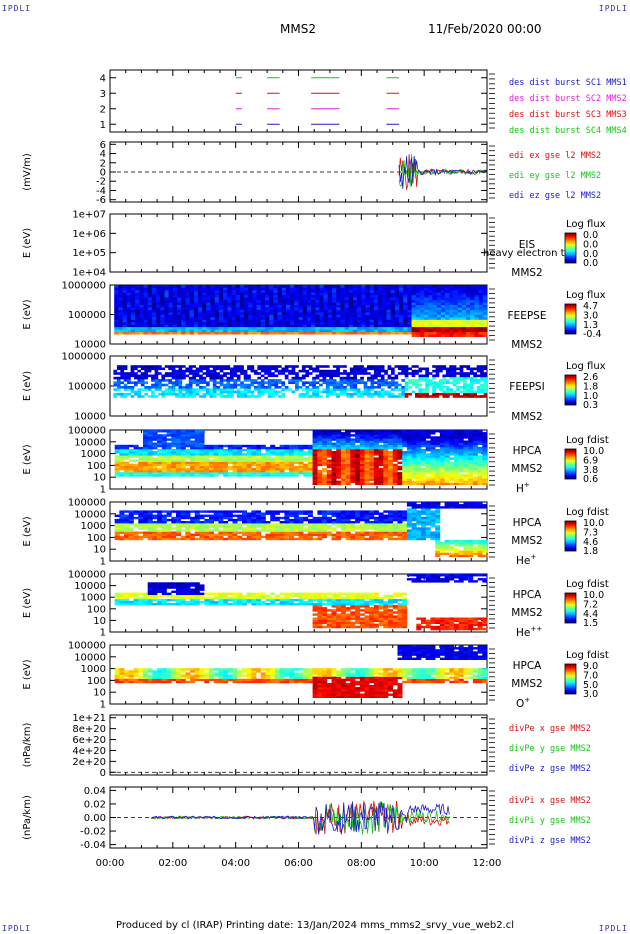  What do you see at coordinates (590, 386) in the screenshot?
I see `colorbar-tick-label: 1.8` at bounding box center [590, 386].